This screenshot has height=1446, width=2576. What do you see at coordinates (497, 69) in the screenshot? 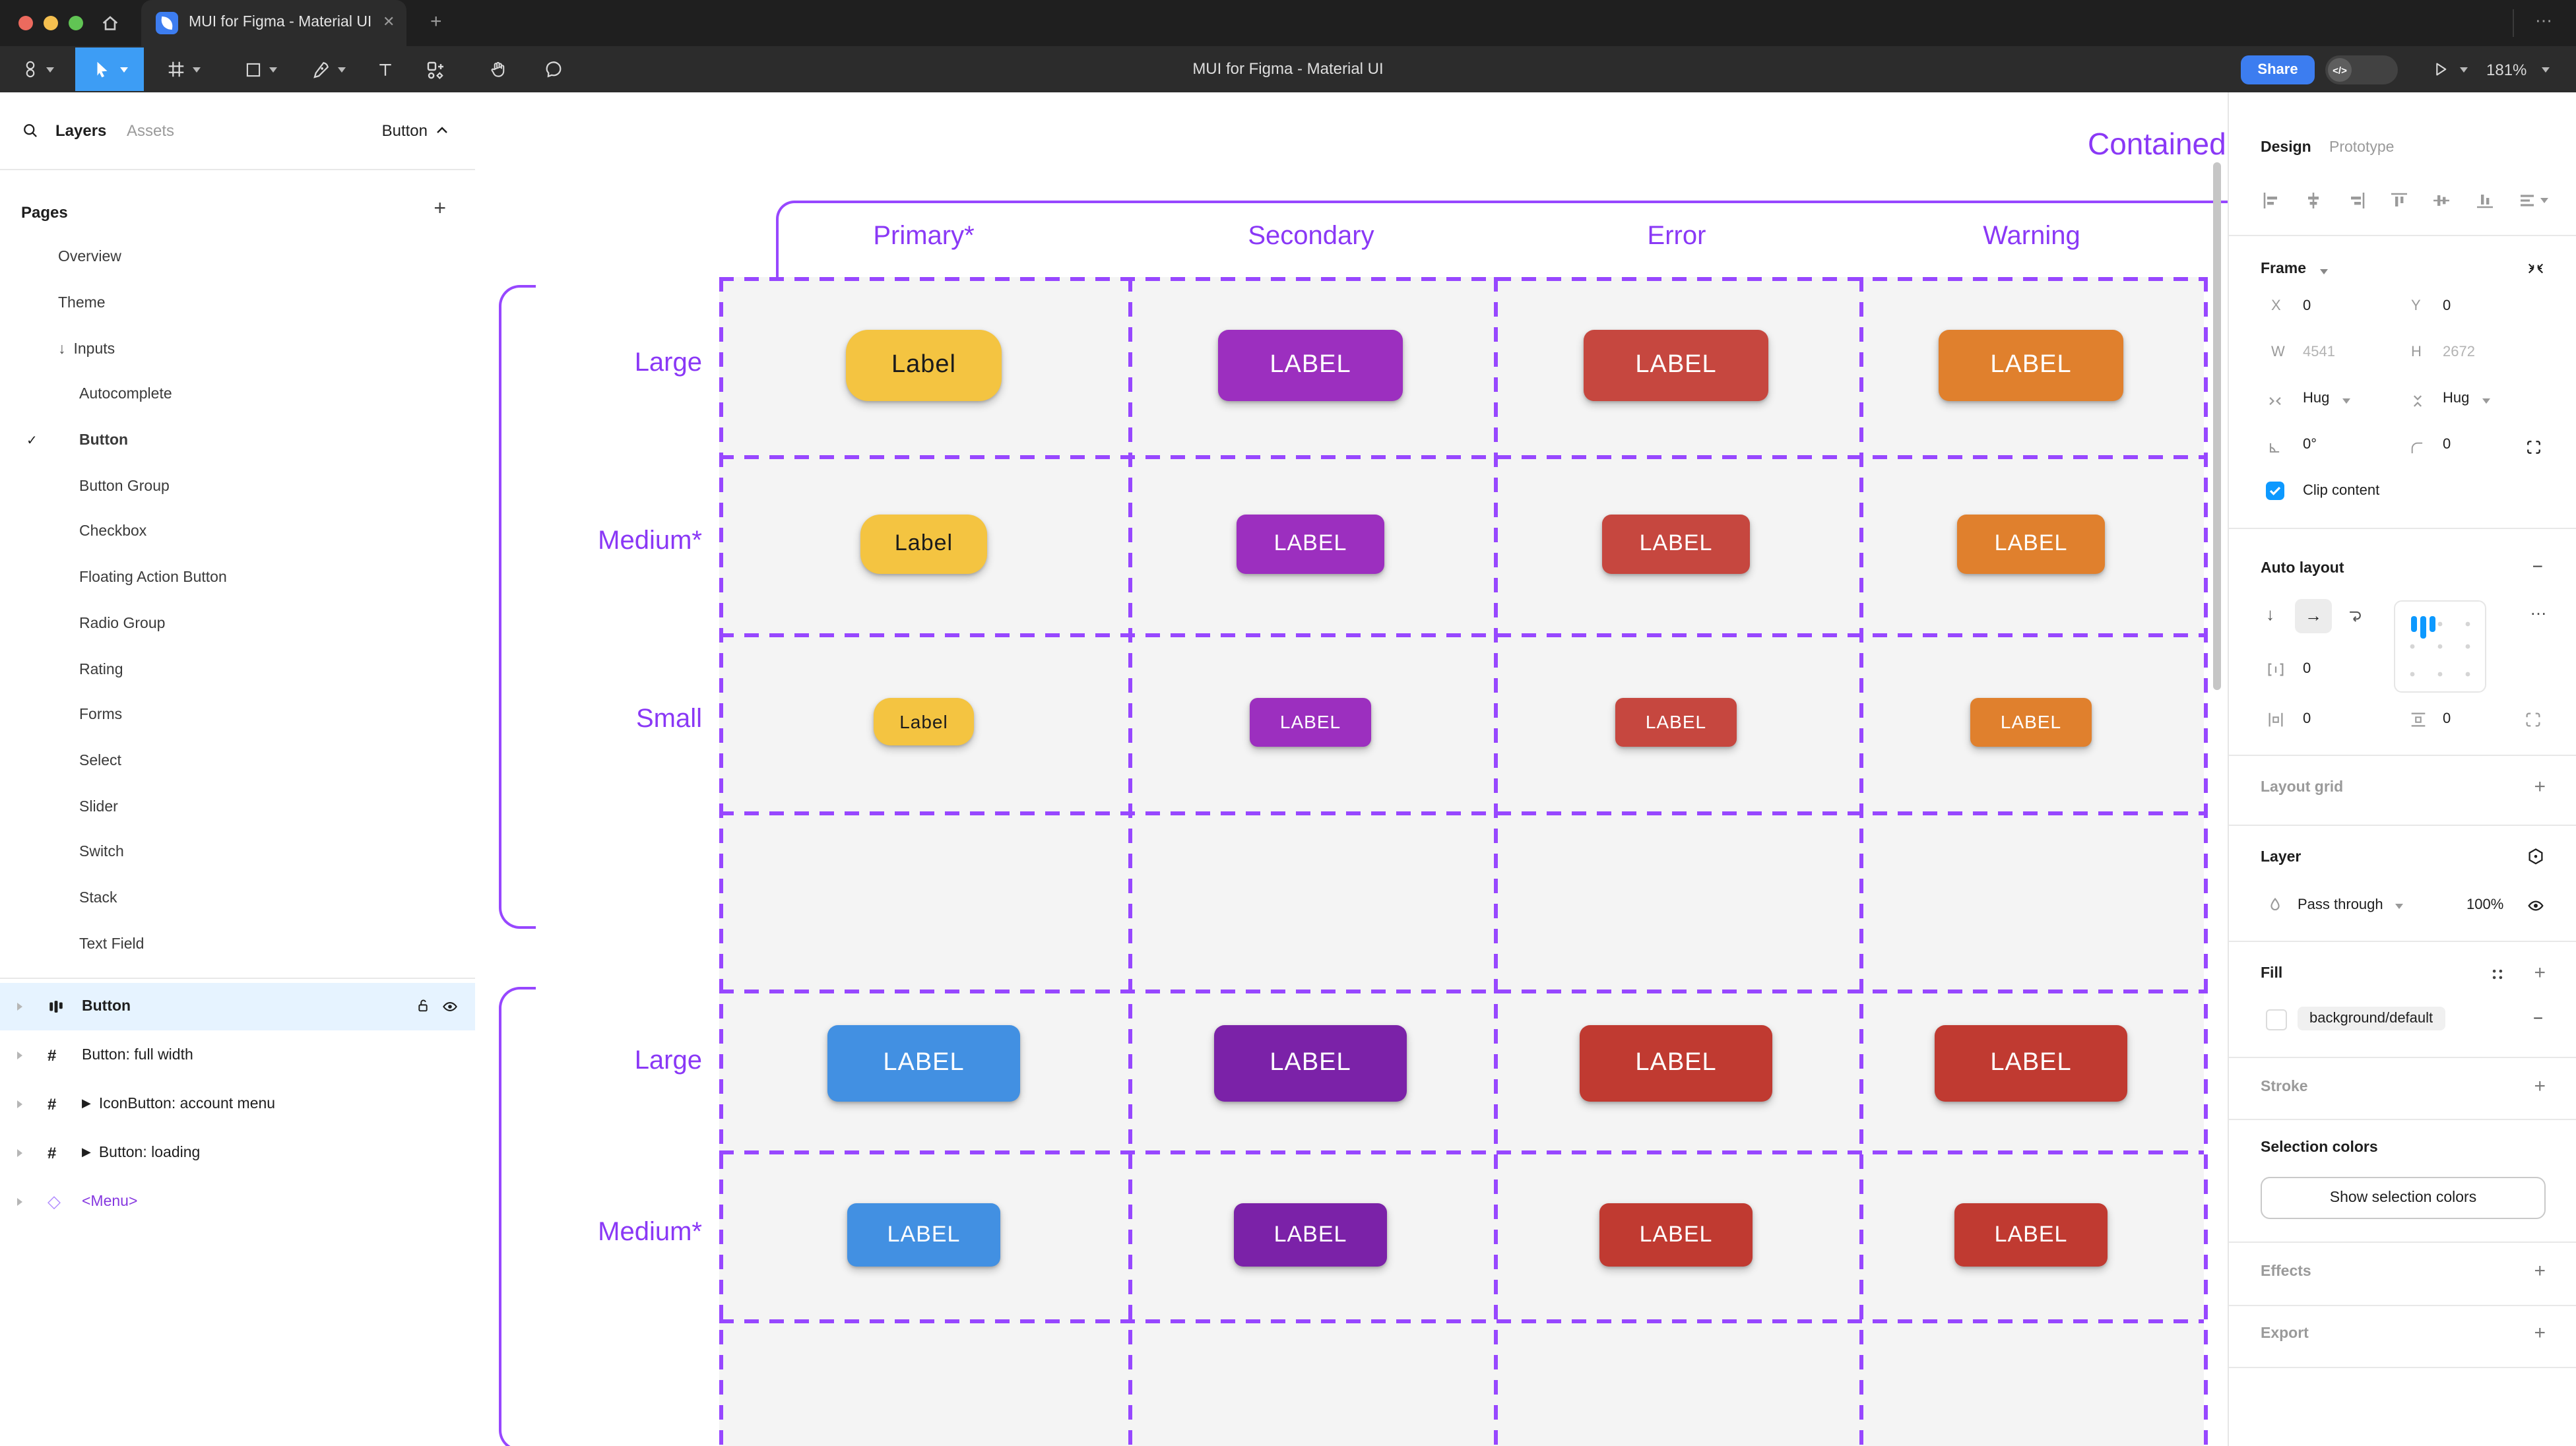
I see `hand-tool-button` at bounding box center [497, 69].